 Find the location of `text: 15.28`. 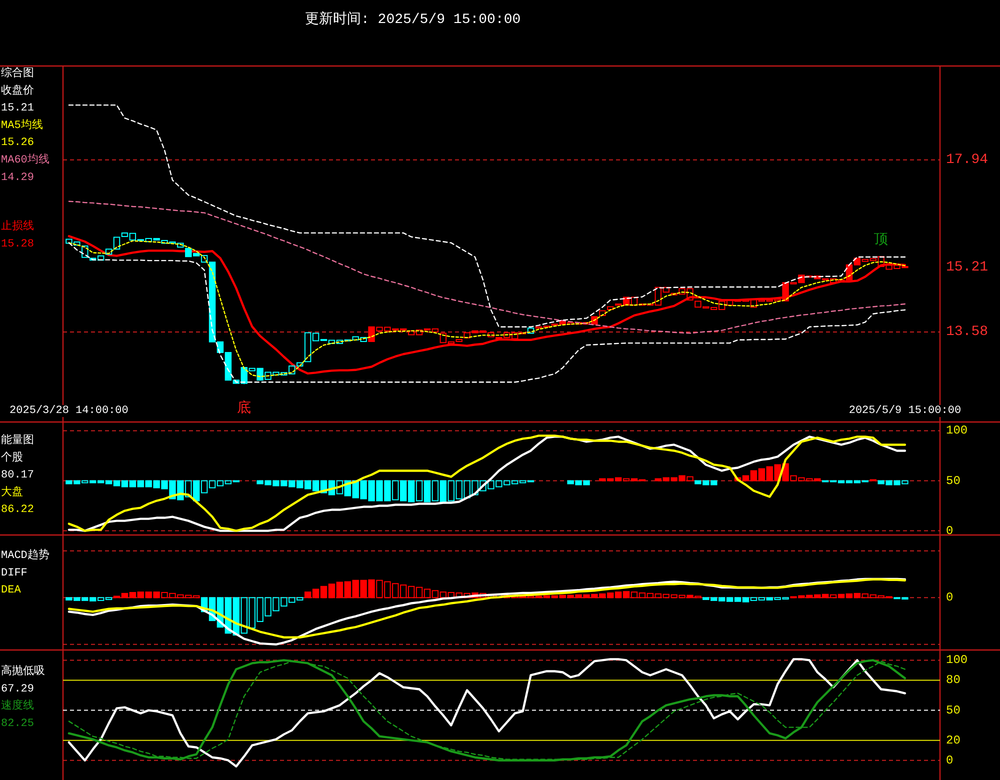

text: 15.28 is located at coordinates (17, 244).